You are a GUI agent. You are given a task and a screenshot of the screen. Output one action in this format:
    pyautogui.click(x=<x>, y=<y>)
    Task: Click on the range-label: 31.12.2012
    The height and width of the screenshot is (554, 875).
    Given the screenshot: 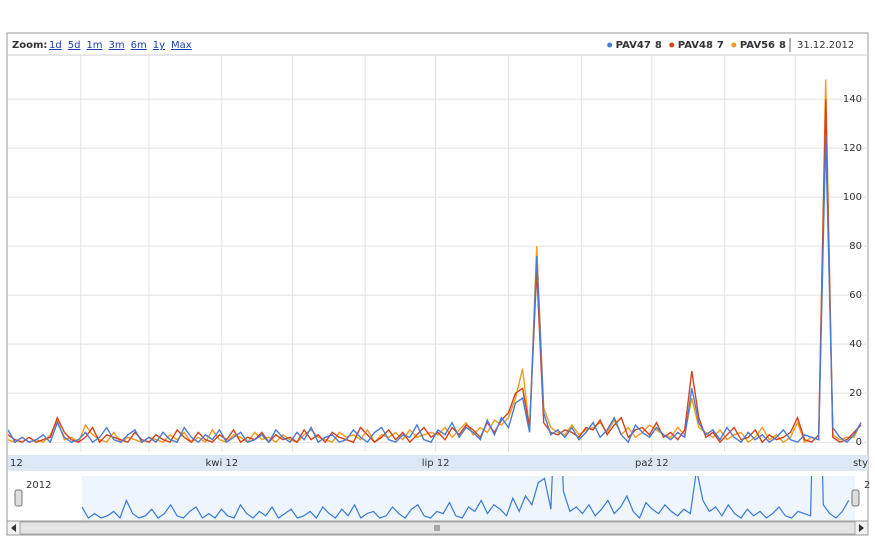 What is the action you would take?
    pyautogui.click(x=825, y=45)
    